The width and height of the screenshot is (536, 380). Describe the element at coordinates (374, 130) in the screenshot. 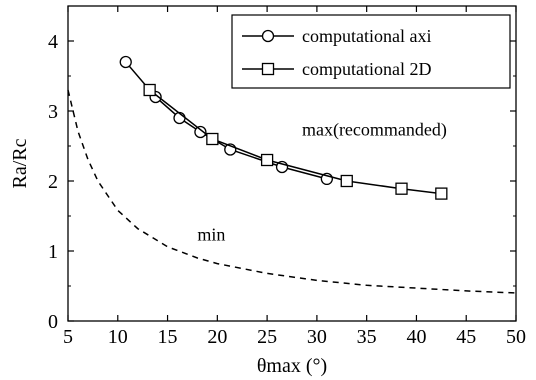

I see `annotation-label: max(recommanded)` at that location.